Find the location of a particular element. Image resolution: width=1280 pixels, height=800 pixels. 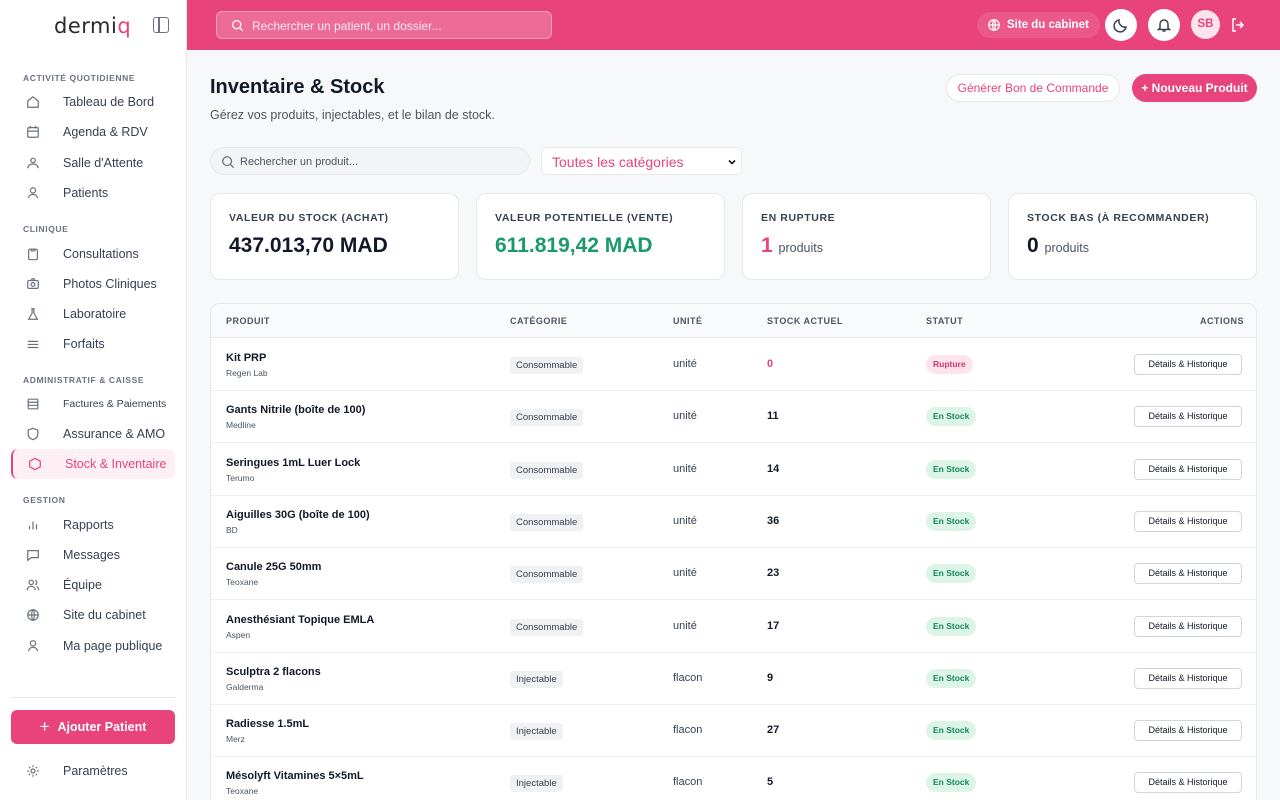

column-header-actions: ACTIONS is located at coordinates (1222, 321).